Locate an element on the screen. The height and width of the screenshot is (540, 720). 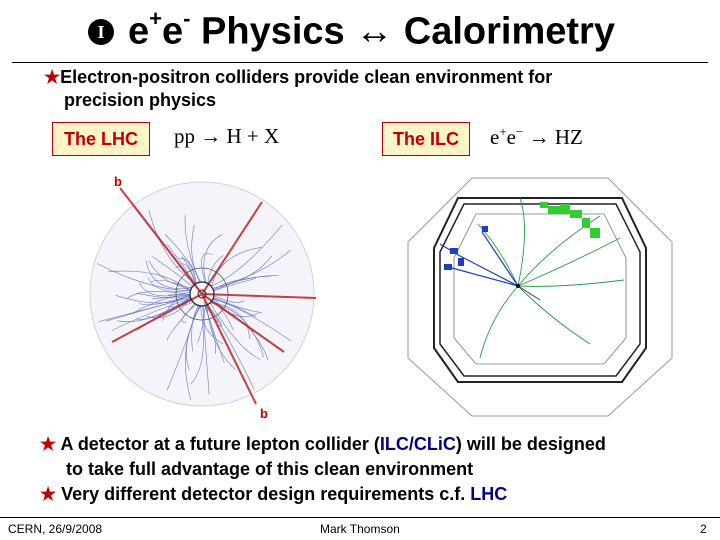
lhc-event-display: b b is located at coordinates (203, 297).